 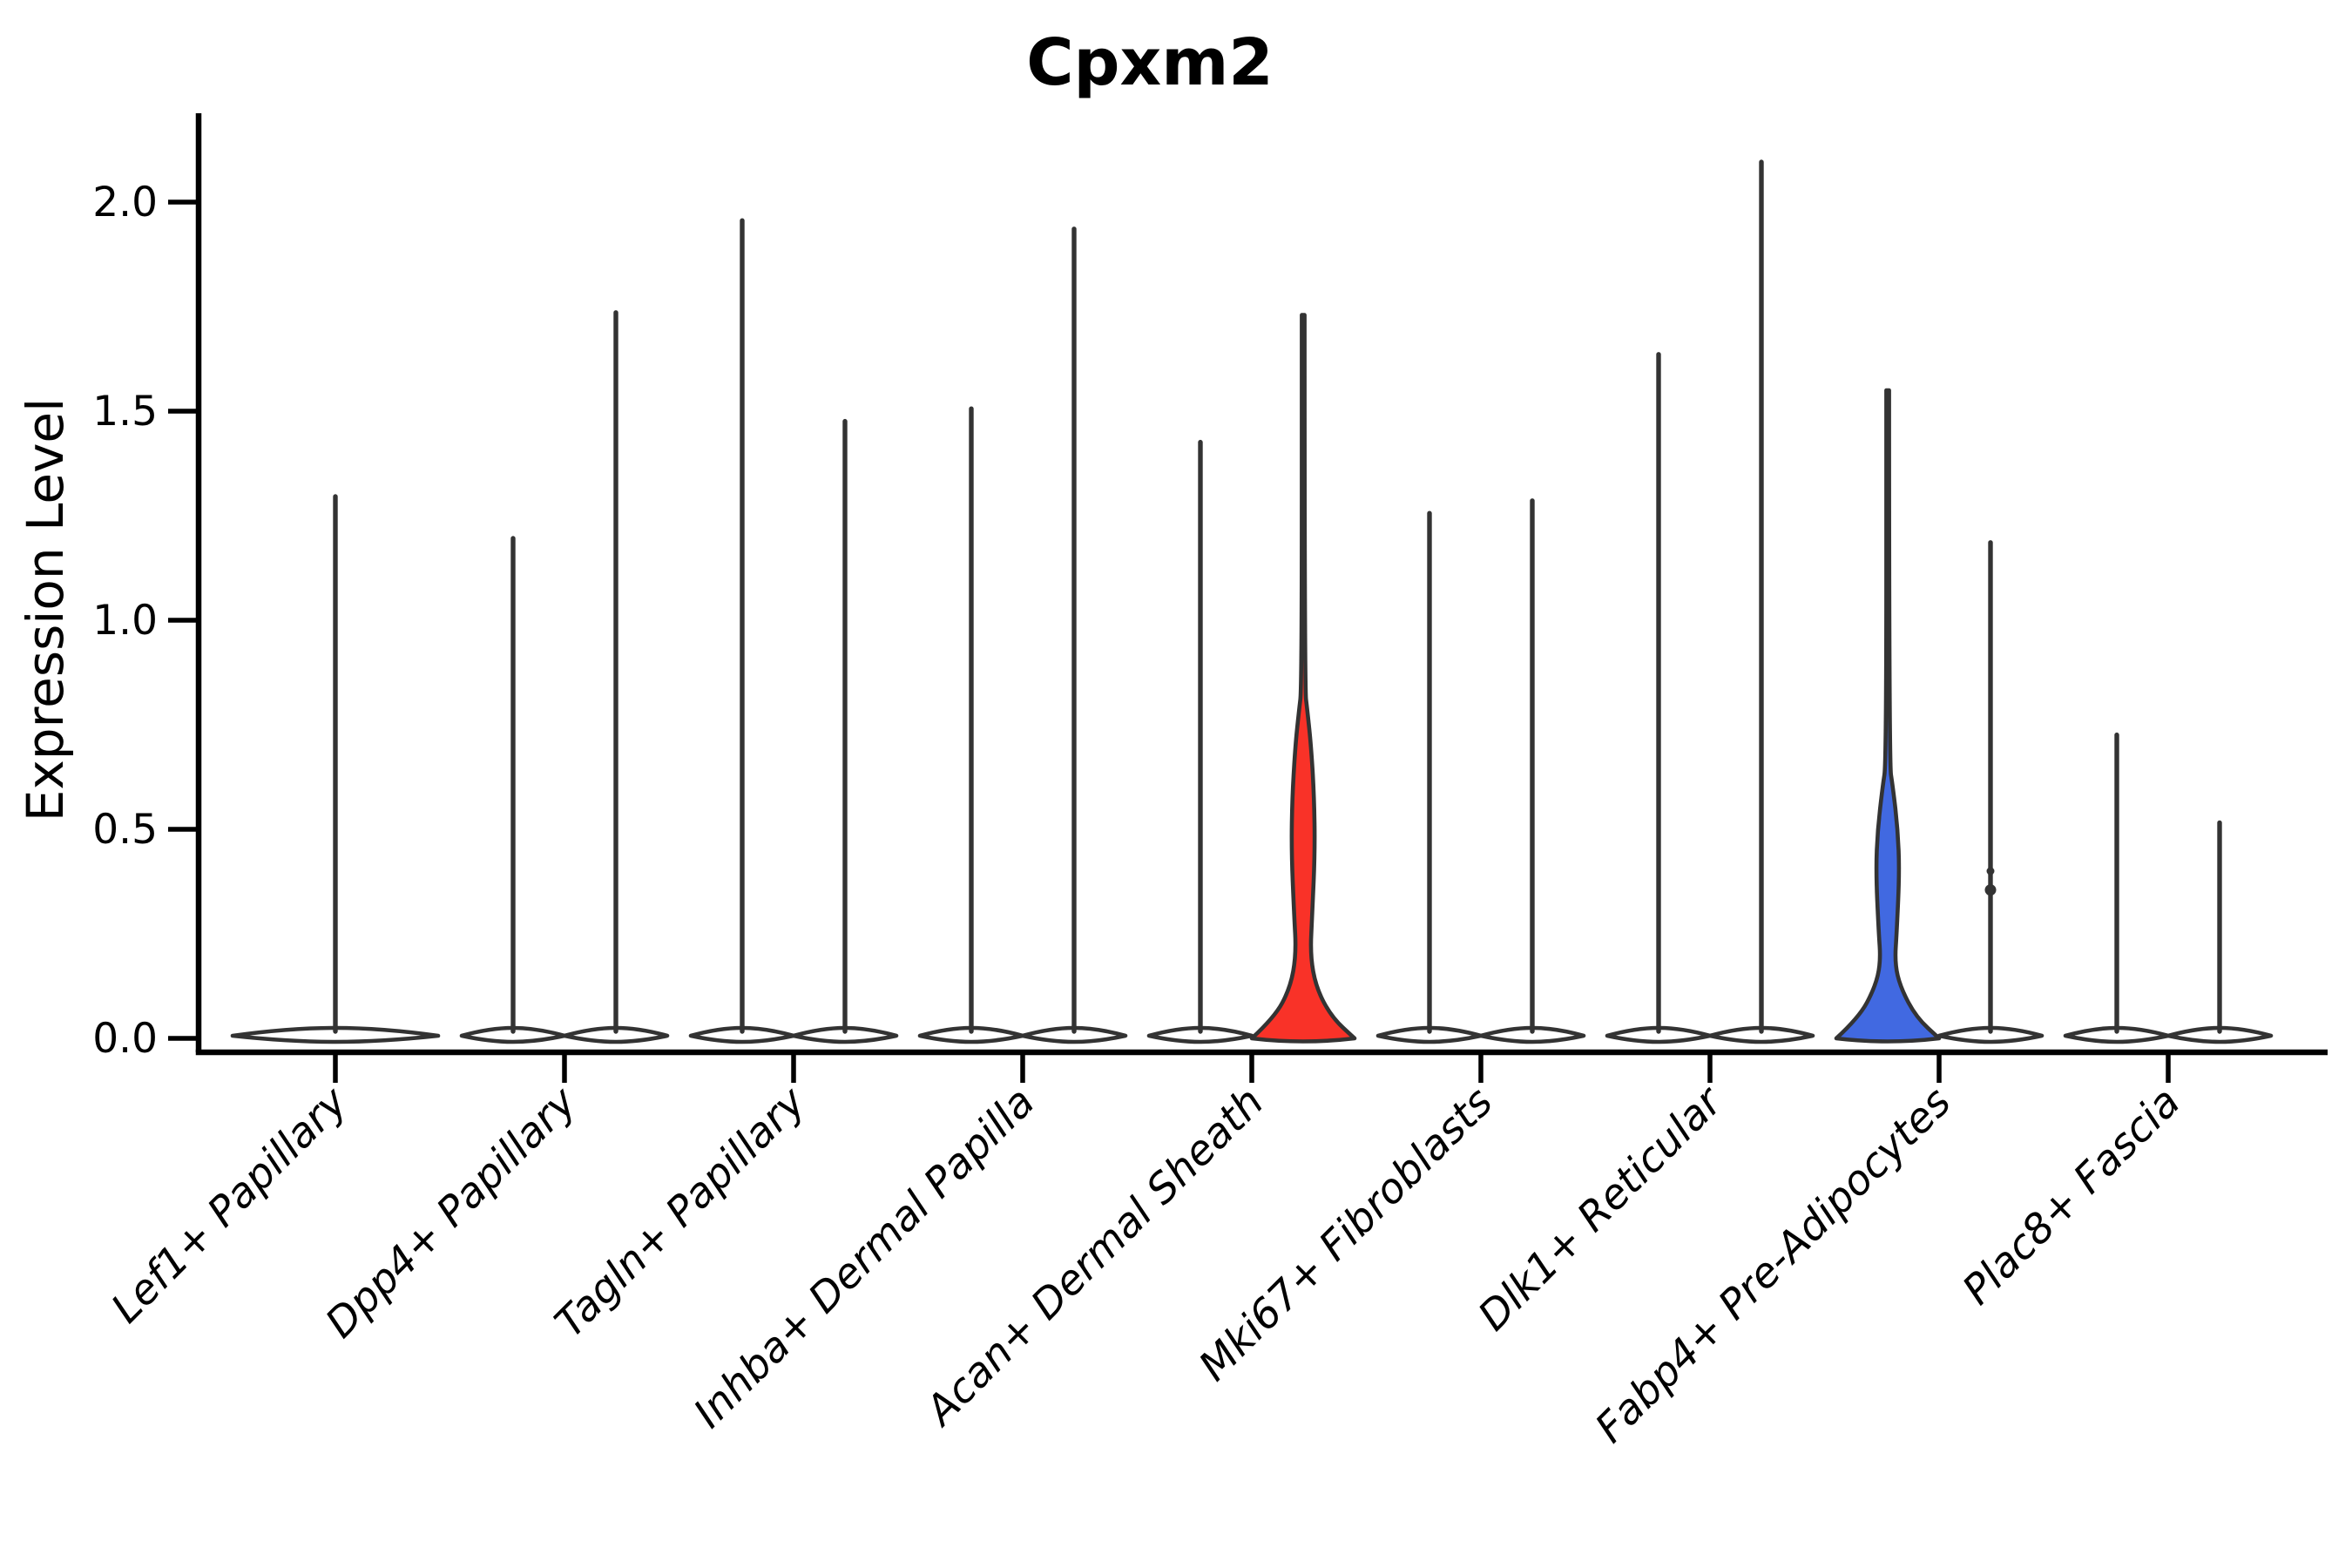 I want to click on chart-title: Cpxm2, so click(x=1150, y=62).